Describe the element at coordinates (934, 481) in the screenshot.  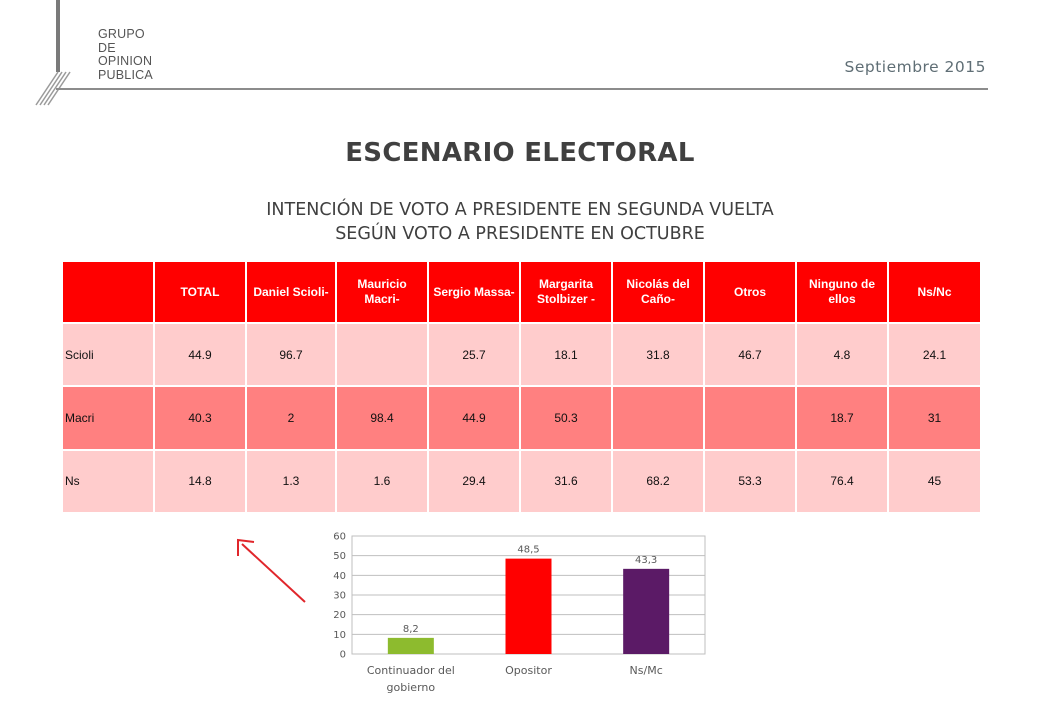
I see `table-cell: 45` at that location.